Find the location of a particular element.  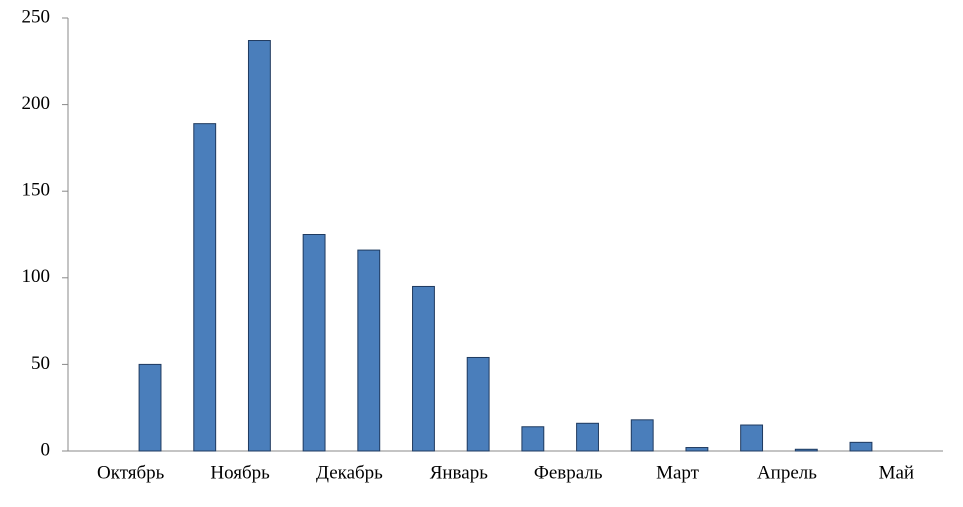

y-tick-label: 150 is located at coordinates (36, 190).